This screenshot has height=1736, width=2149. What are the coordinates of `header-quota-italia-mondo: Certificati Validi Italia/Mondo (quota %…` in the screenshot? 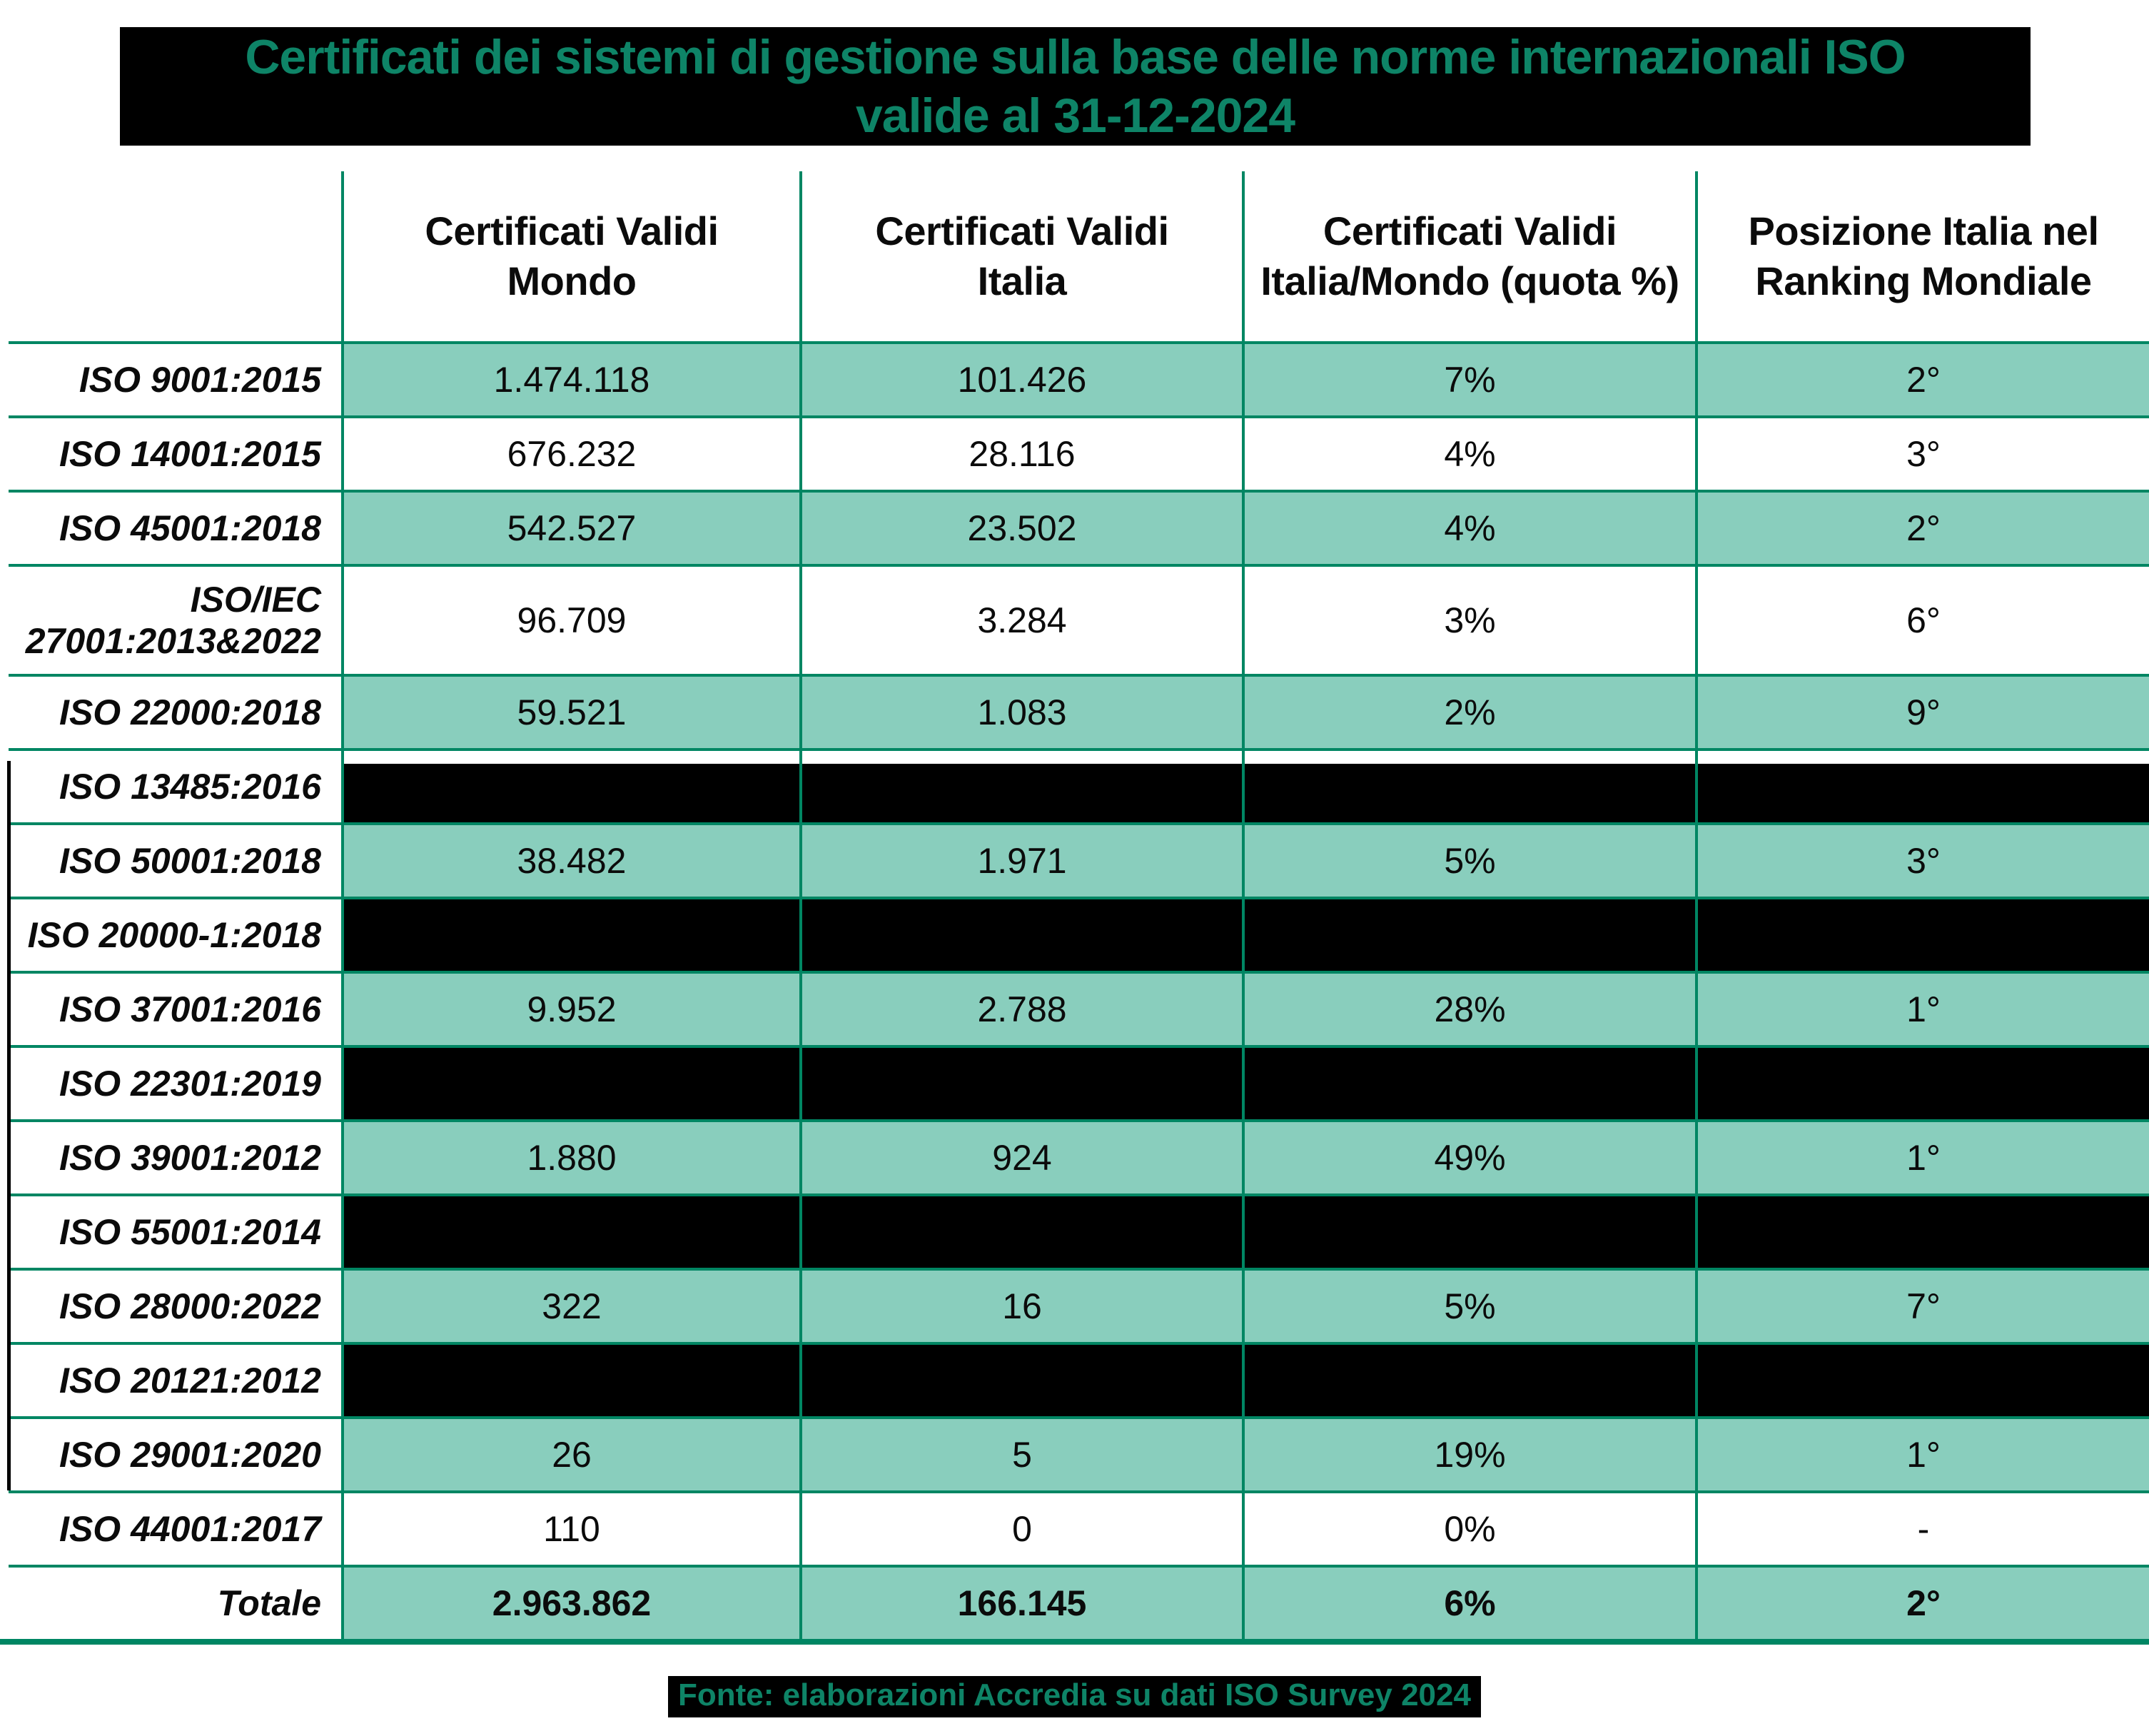 It's located at (1469, 256).